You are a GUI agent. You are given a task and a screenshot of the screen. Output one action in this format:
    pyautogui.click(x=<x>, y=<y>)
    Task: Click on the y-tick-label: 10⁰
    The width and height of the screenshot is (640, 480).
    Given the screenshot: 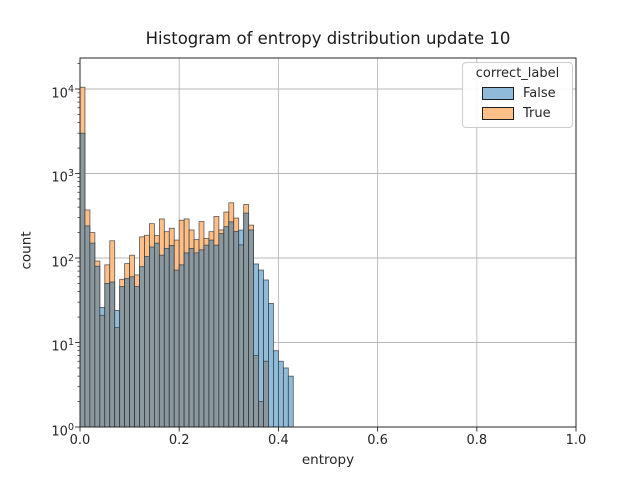 What is the action you would take?
    pyautogui.click(x=62, y=430)
    